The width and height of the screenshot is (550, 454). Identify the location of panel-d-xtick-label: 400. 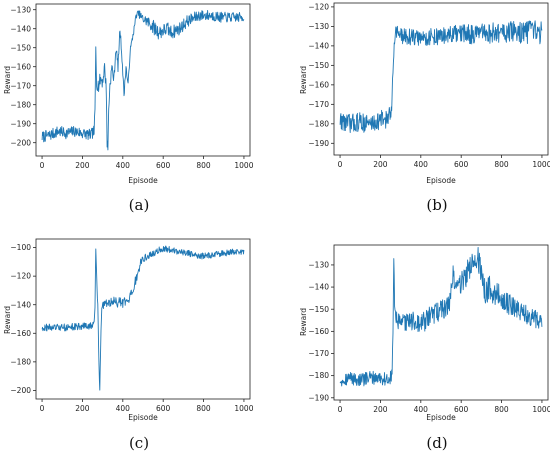
(421, 409).